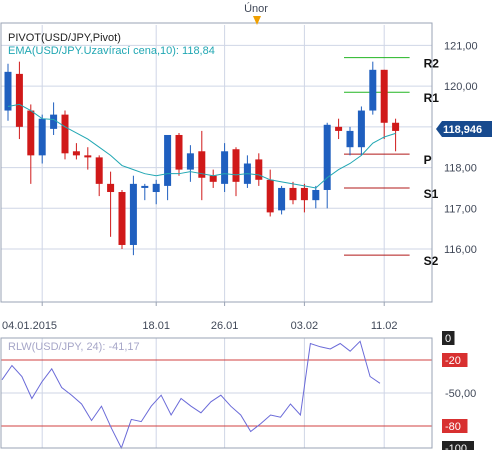 The image size is (498, 455). I want to click on rlw-tick-label: -100, so click(456, 446).